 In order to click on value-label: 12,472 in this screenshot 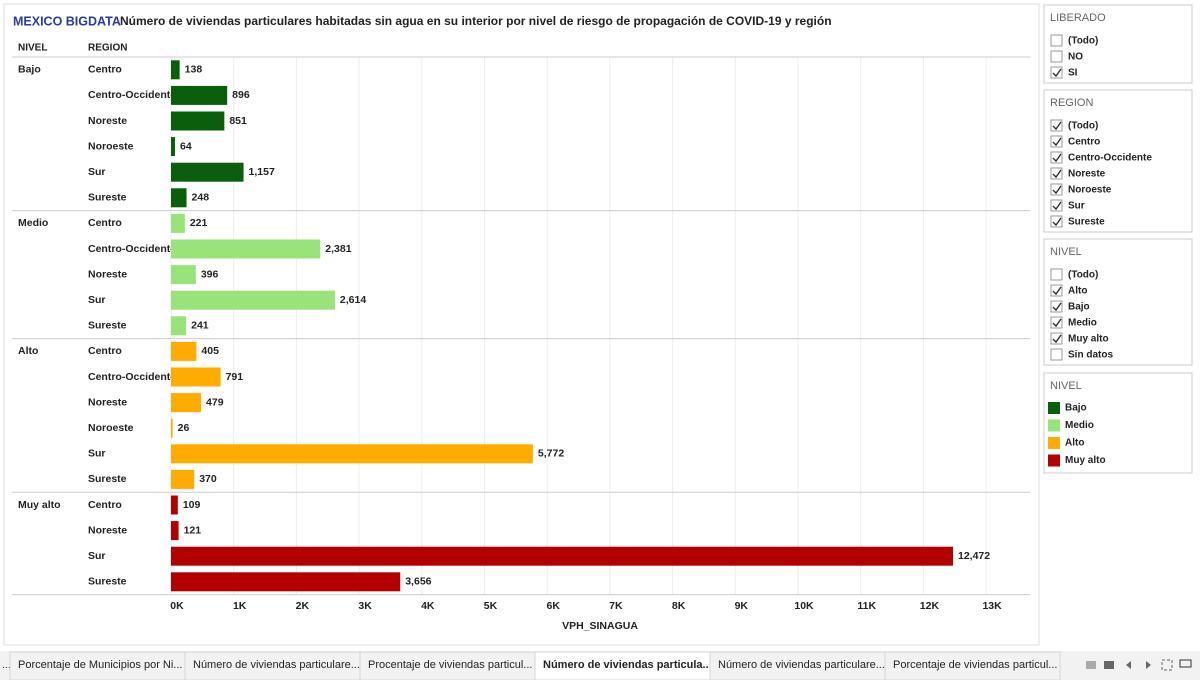, I will do `click(974, 556)`.